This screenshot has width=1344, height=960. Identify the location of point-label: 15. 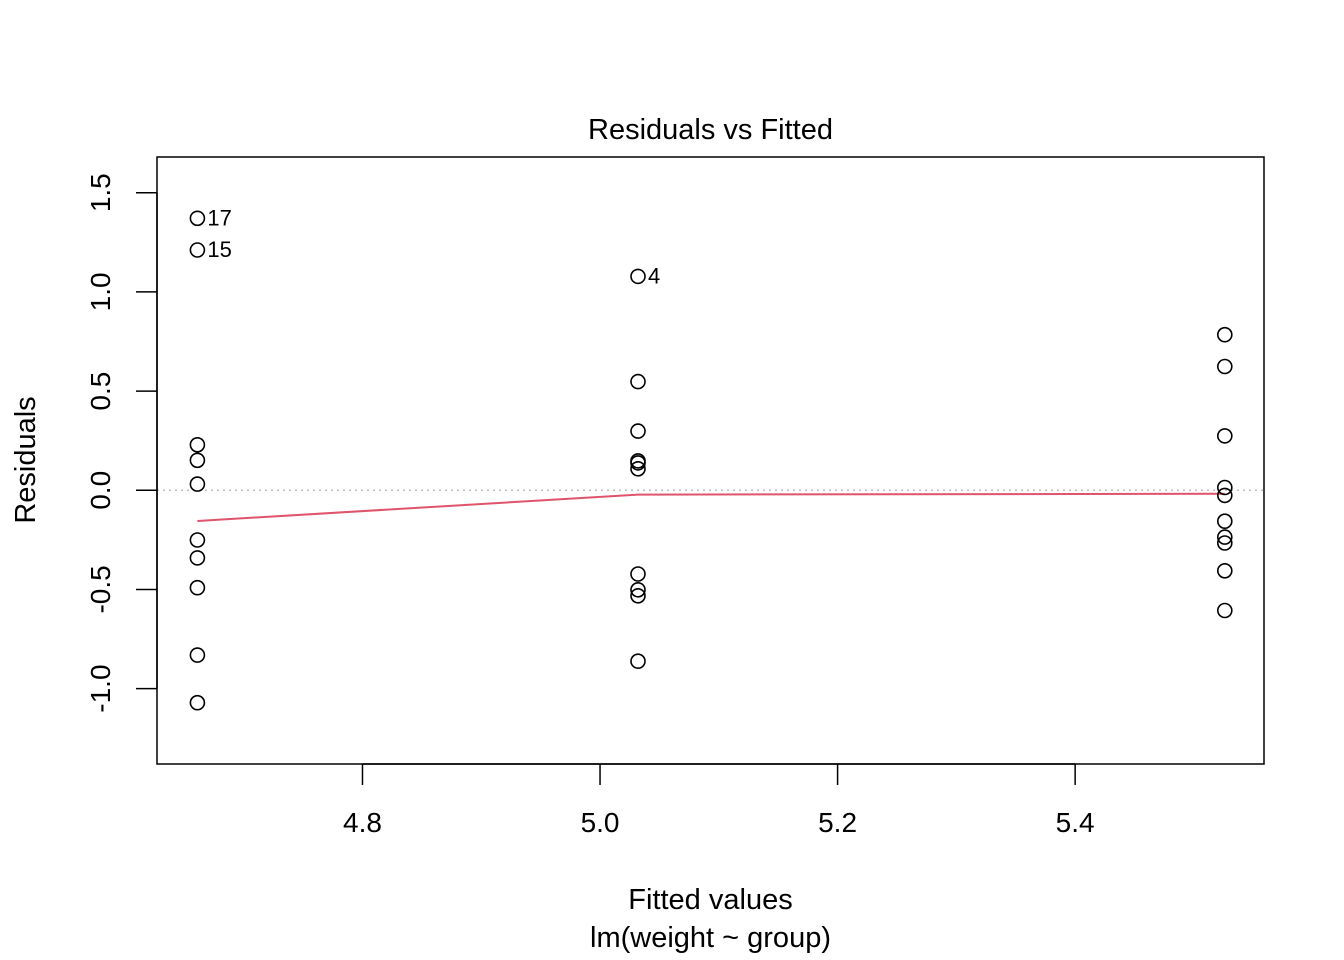
(219, 249).